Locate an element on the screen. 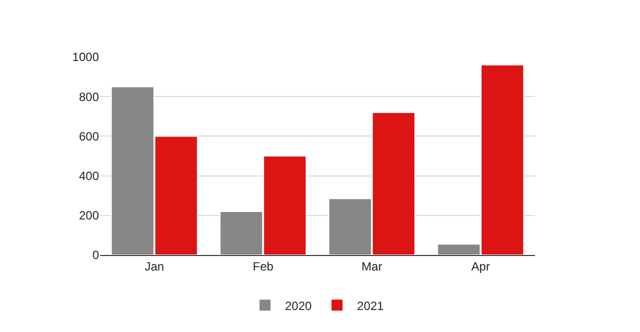 The image size is (640, 332). y-tick-label: 200 is located at coordinates (89, 215).